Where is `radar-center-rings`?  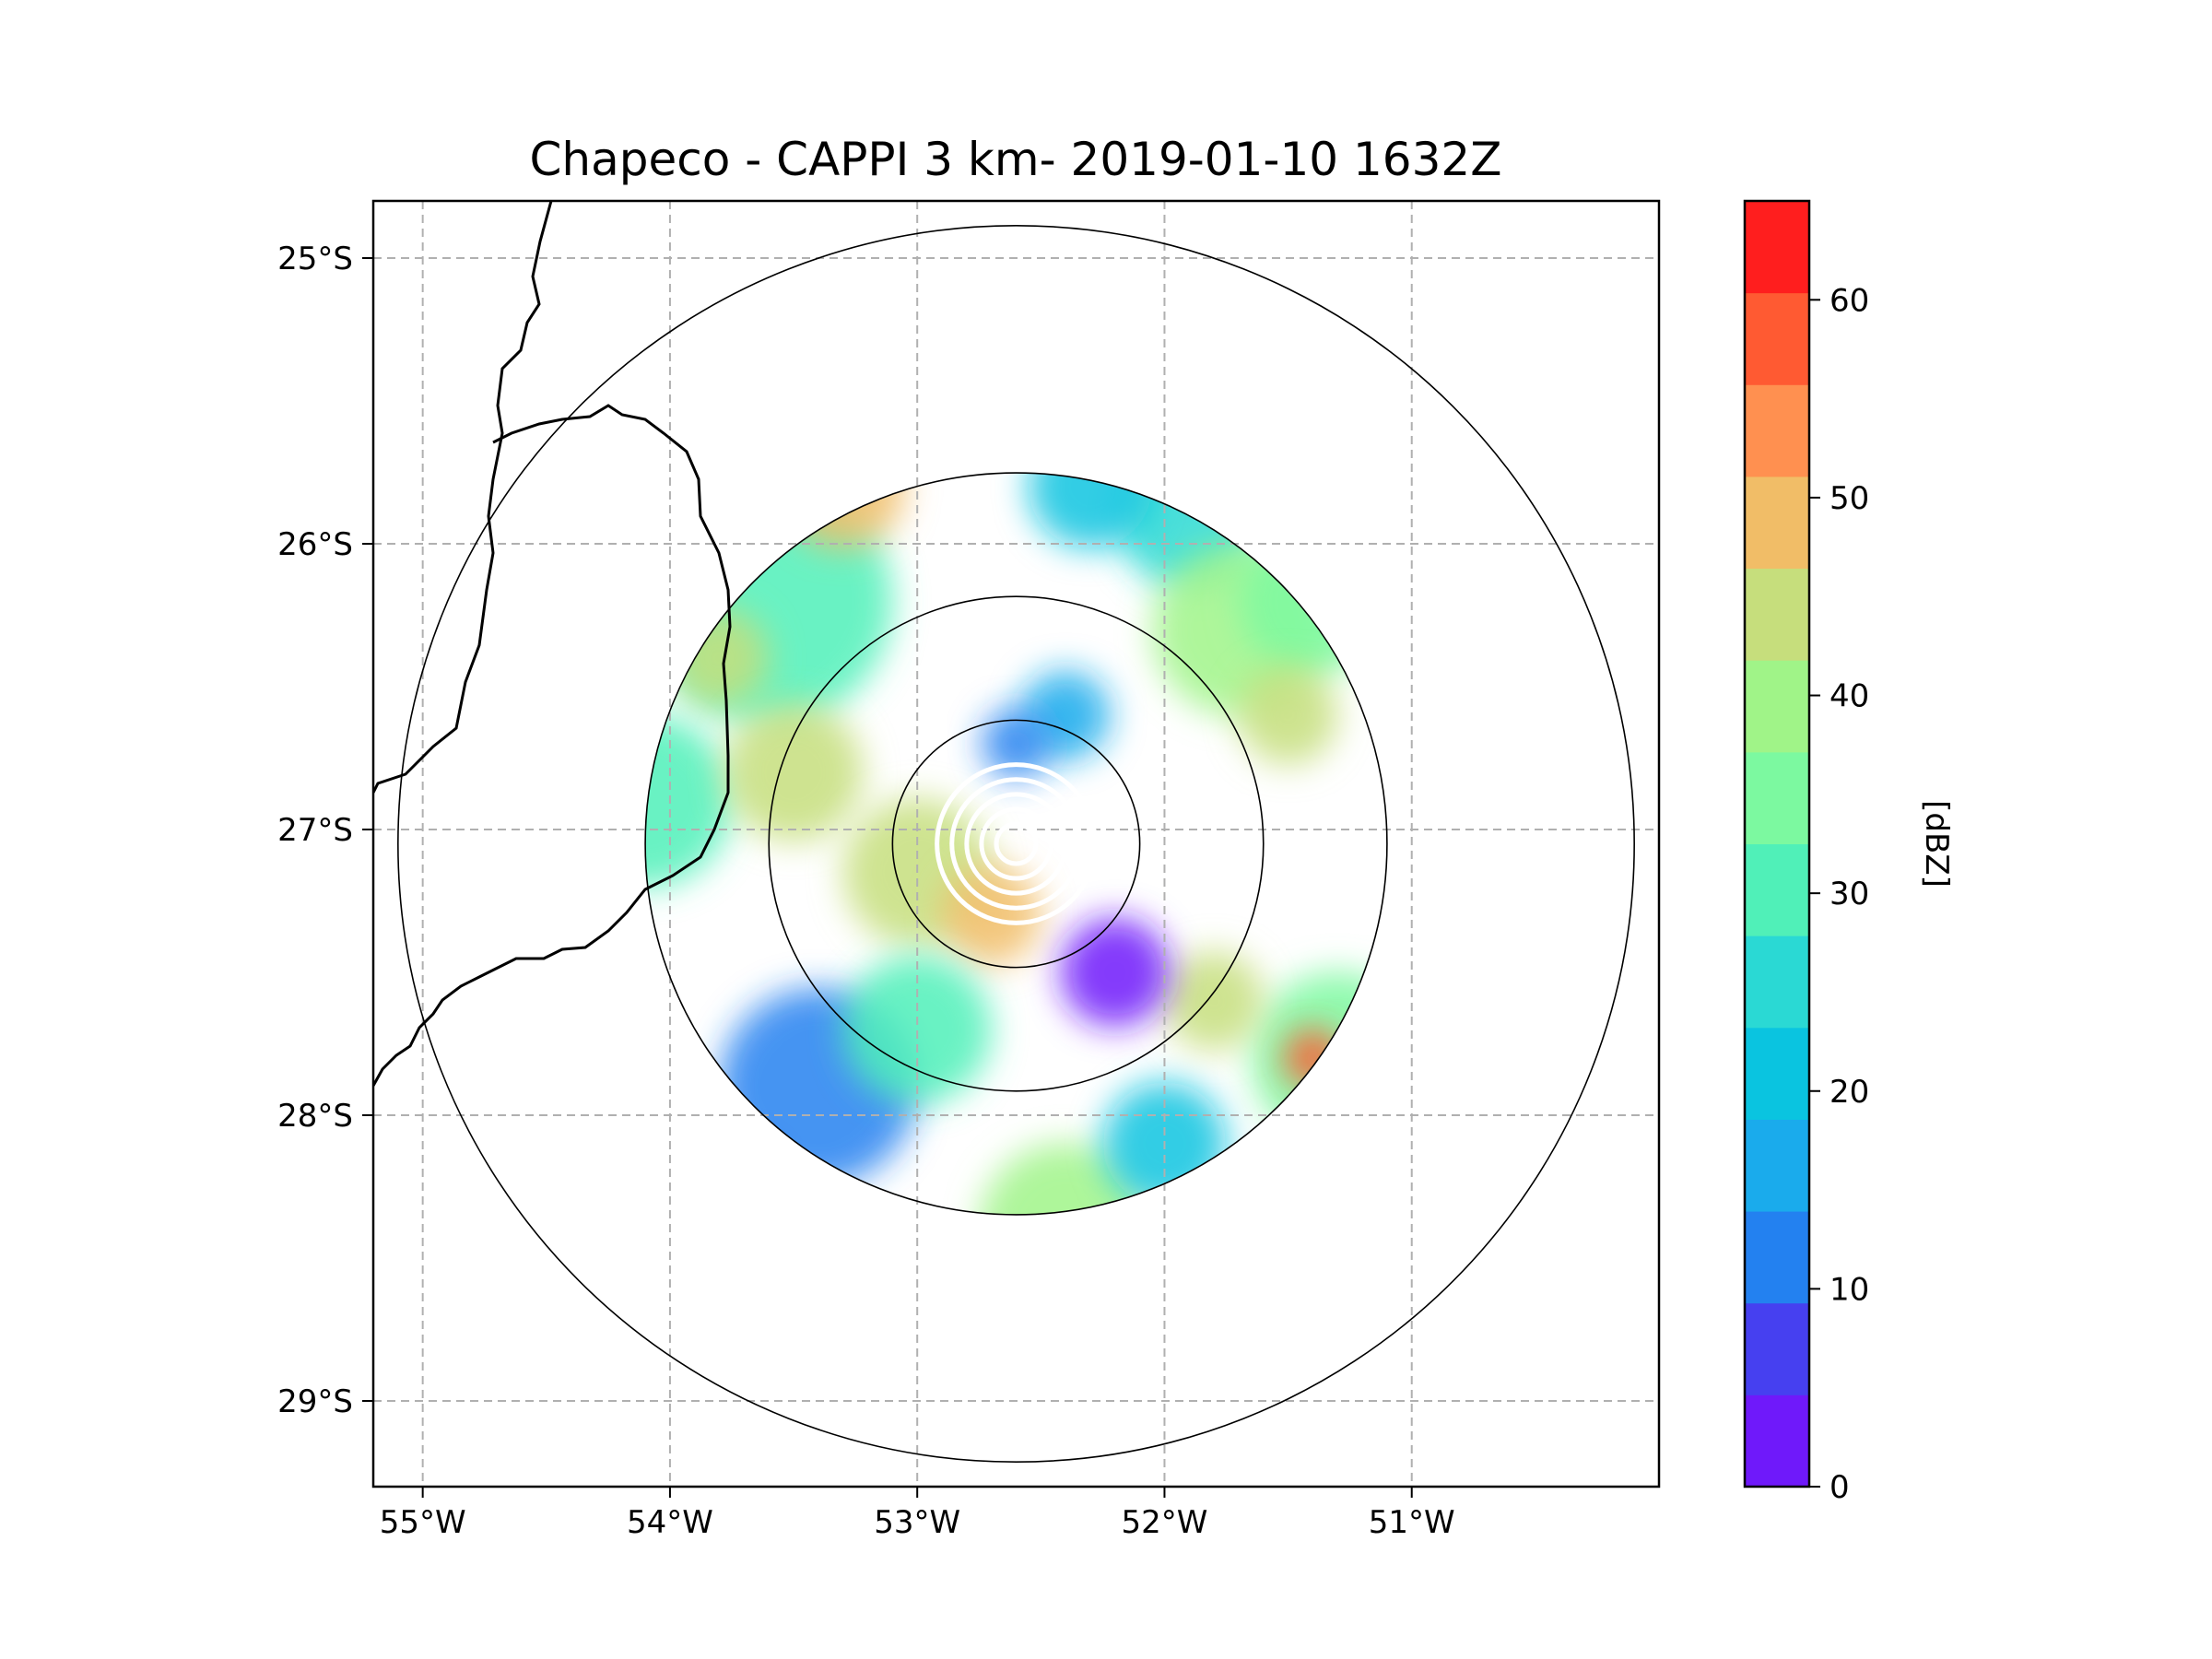 radar-center-rings is located at coordinates (1016, 843).